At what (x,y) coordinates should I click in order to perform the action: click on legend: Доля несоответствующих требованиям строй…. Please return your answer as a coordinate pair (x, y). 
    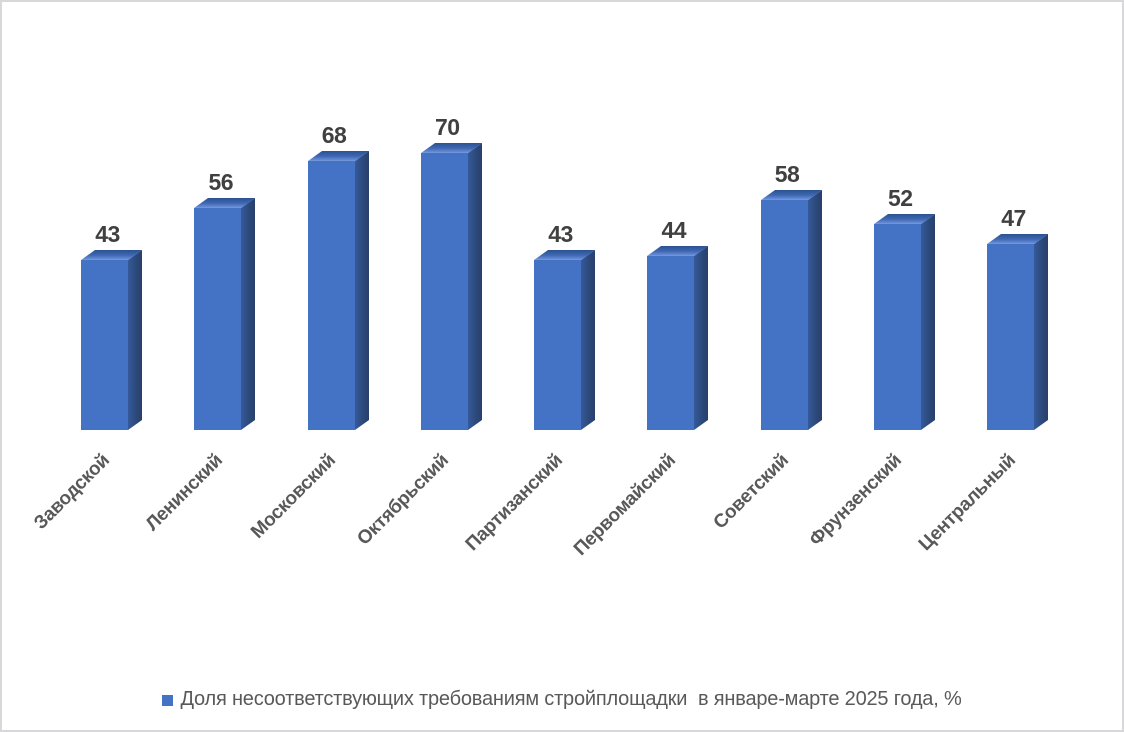
    Looking at the image, I should click on (562, 699).